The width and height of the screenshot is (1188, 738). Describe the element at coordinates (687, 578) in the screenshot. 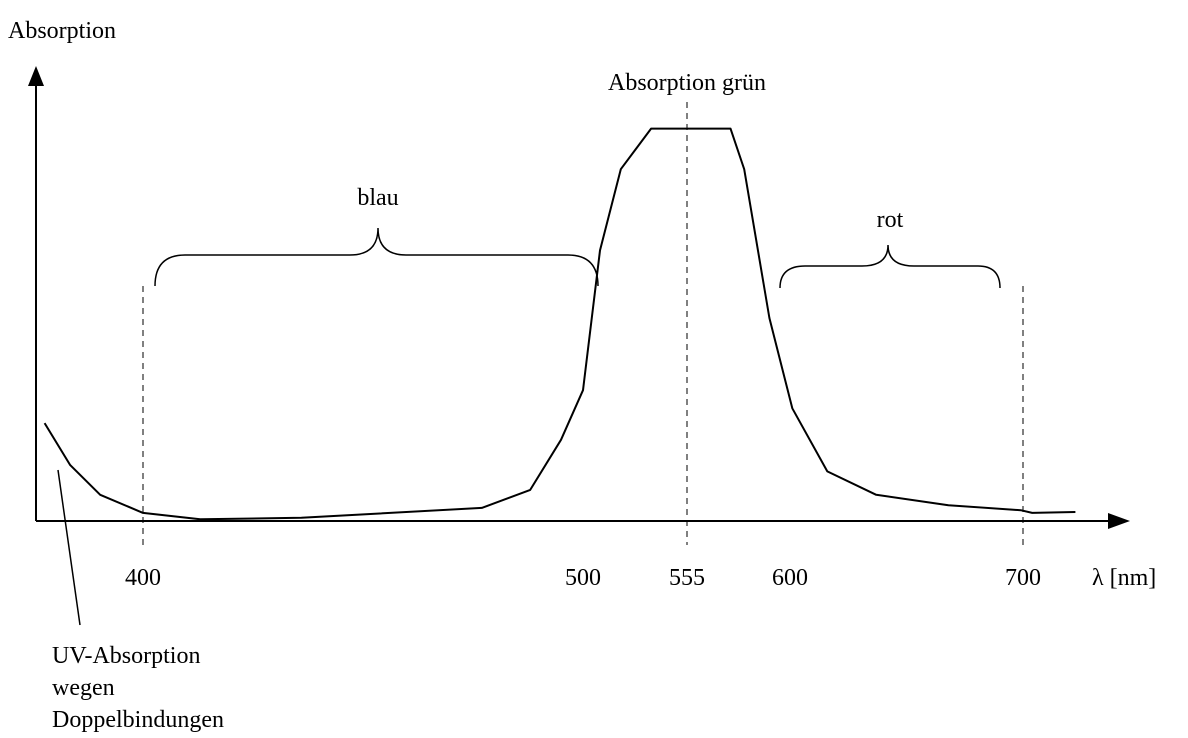

I see `x-tick-label: 555` at that location.